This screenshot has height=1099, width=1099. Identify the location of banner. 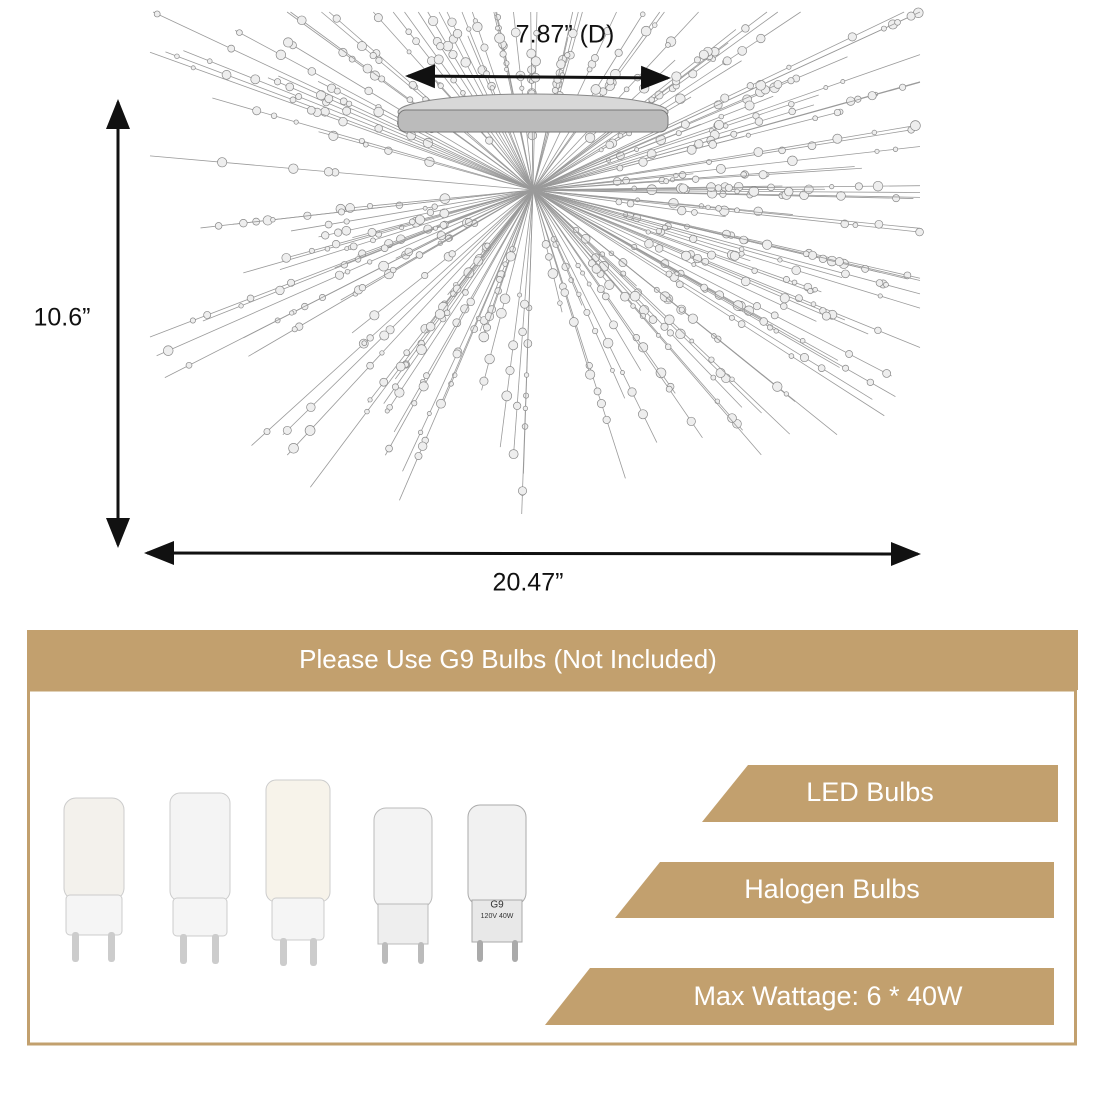
(552, 660).